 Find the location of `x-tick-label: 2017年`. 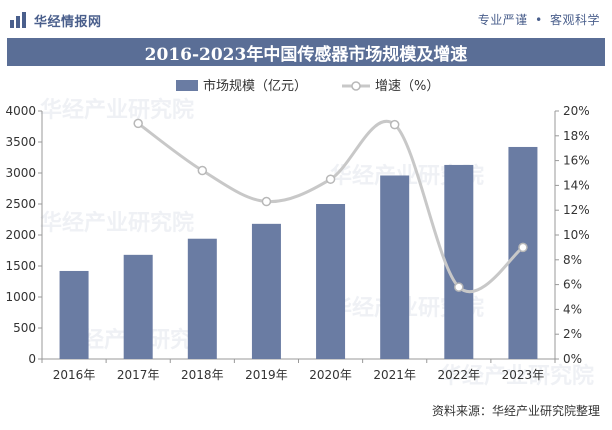

x-tick-label: 2017年 is located at coordinates (138, 375).